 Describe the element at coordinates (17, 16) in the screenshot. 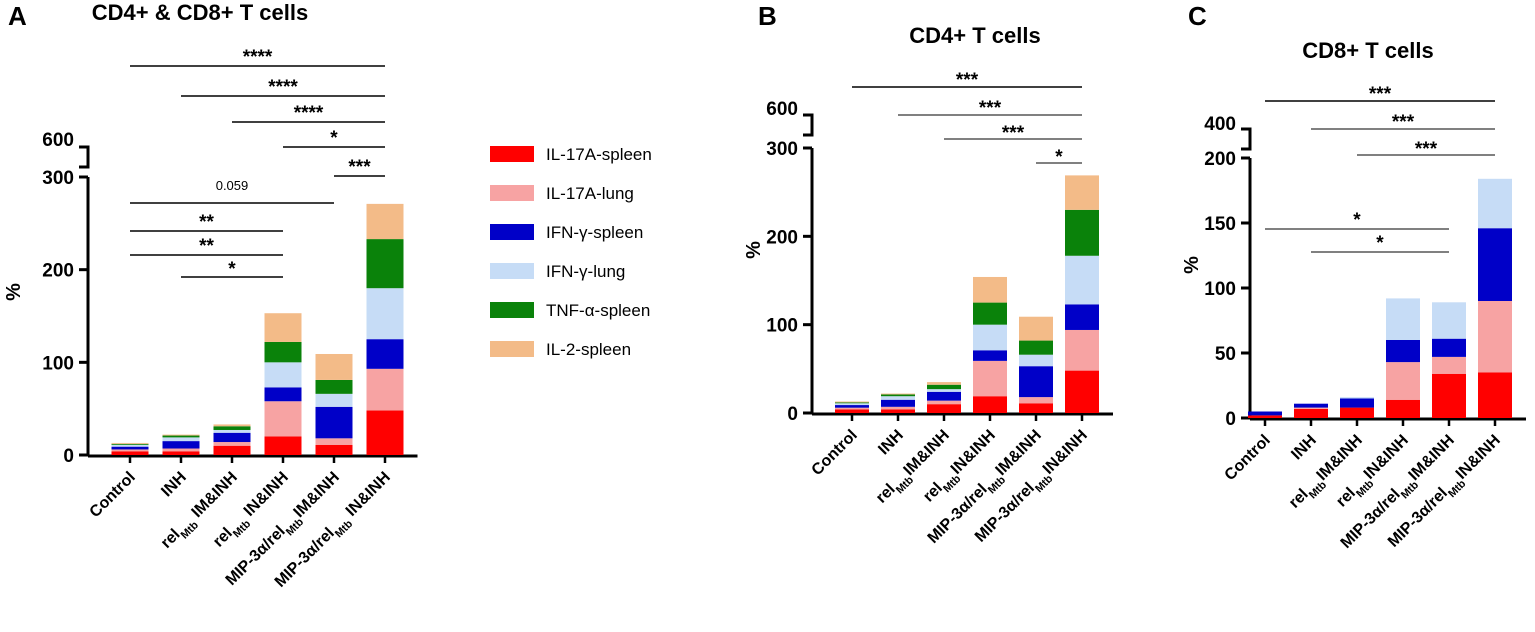

I see `panel-label: A` at that location.